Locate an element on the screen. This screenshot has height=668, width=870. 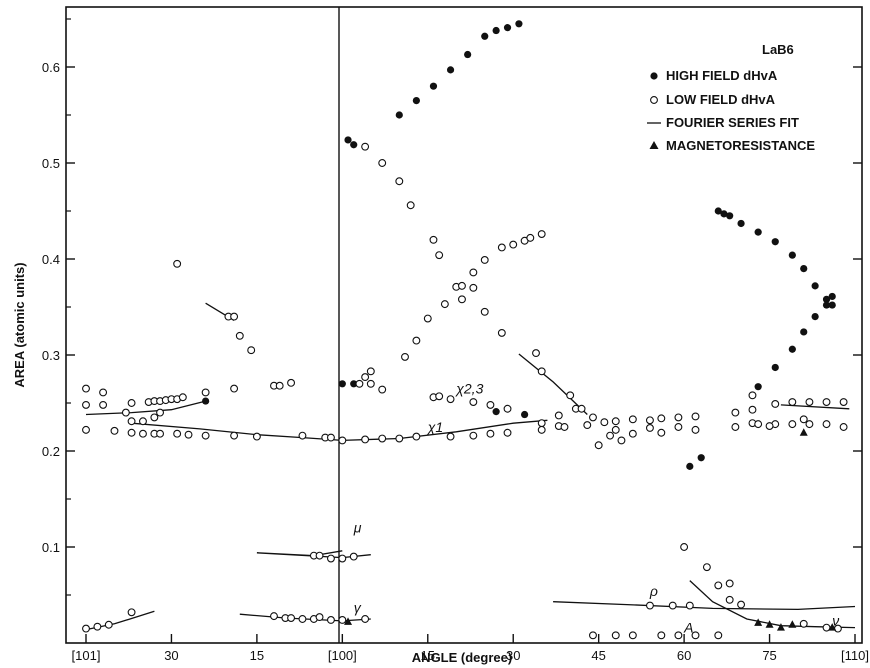
branch-label: ν is located at coordinates (835, 621).